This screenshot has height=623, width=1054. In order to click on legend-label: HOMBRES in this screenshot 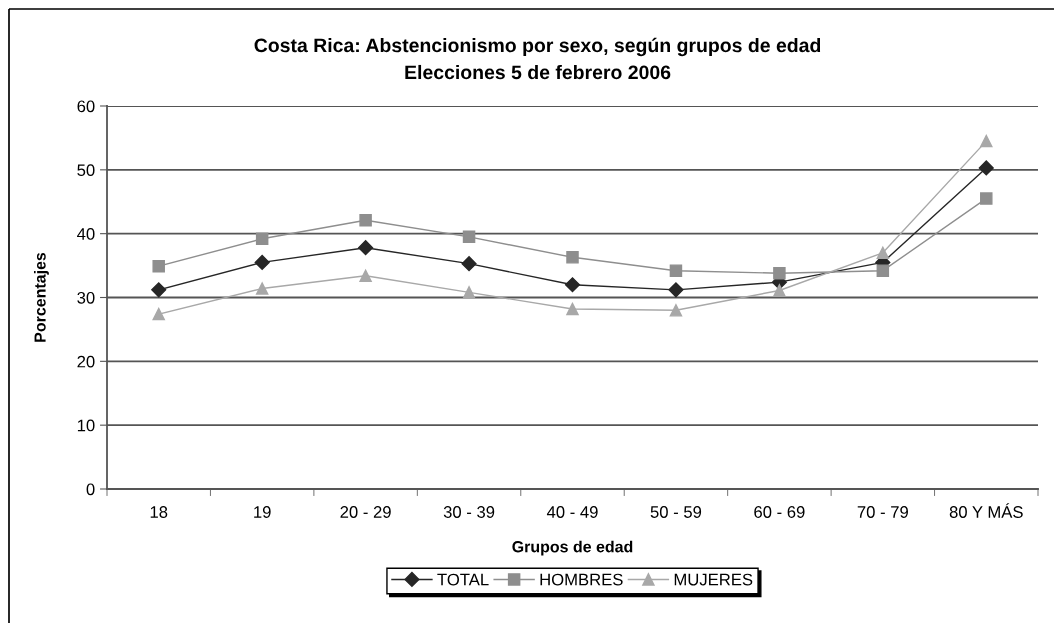, I will do `click(581, 579)`.